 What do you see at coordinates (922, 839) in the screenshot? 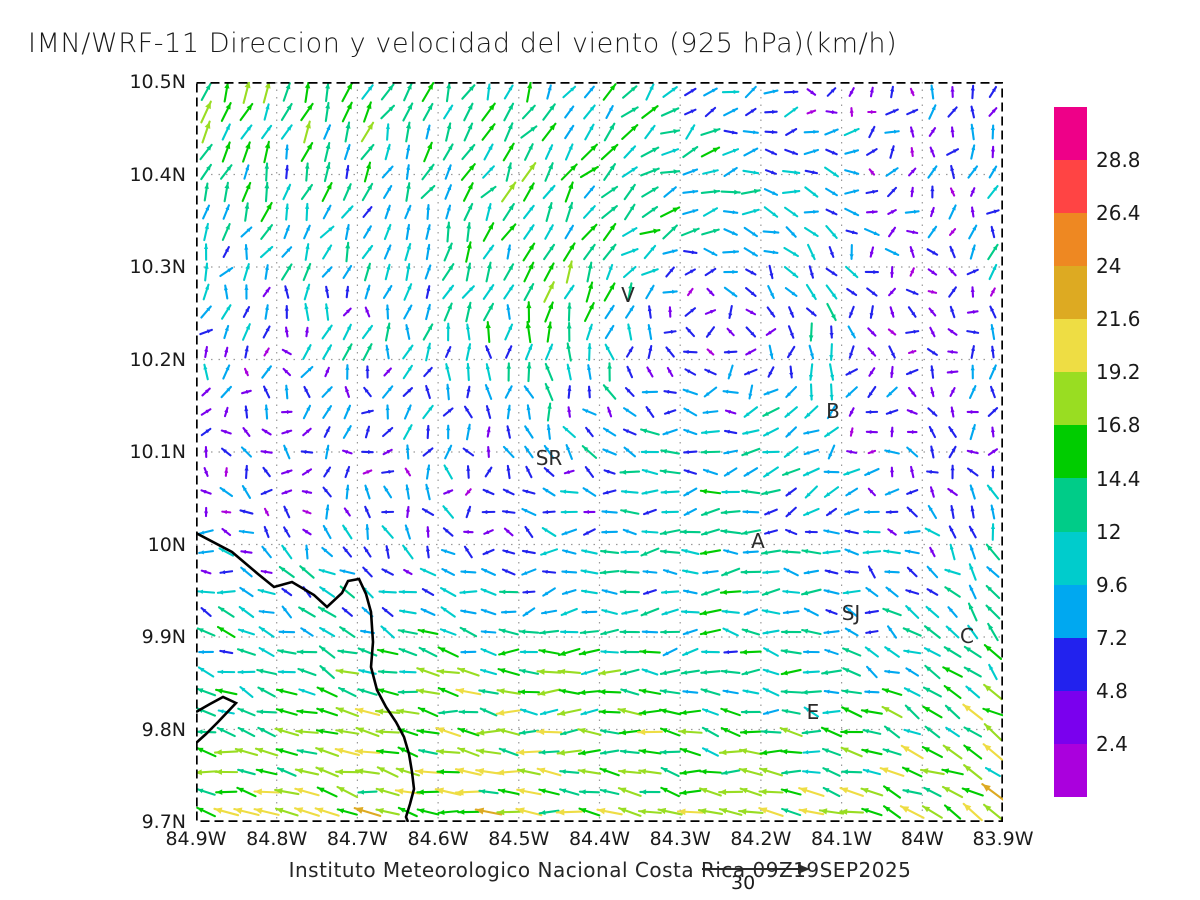
I see `x-tick-label: 84W` at bounding box center [922, 839].